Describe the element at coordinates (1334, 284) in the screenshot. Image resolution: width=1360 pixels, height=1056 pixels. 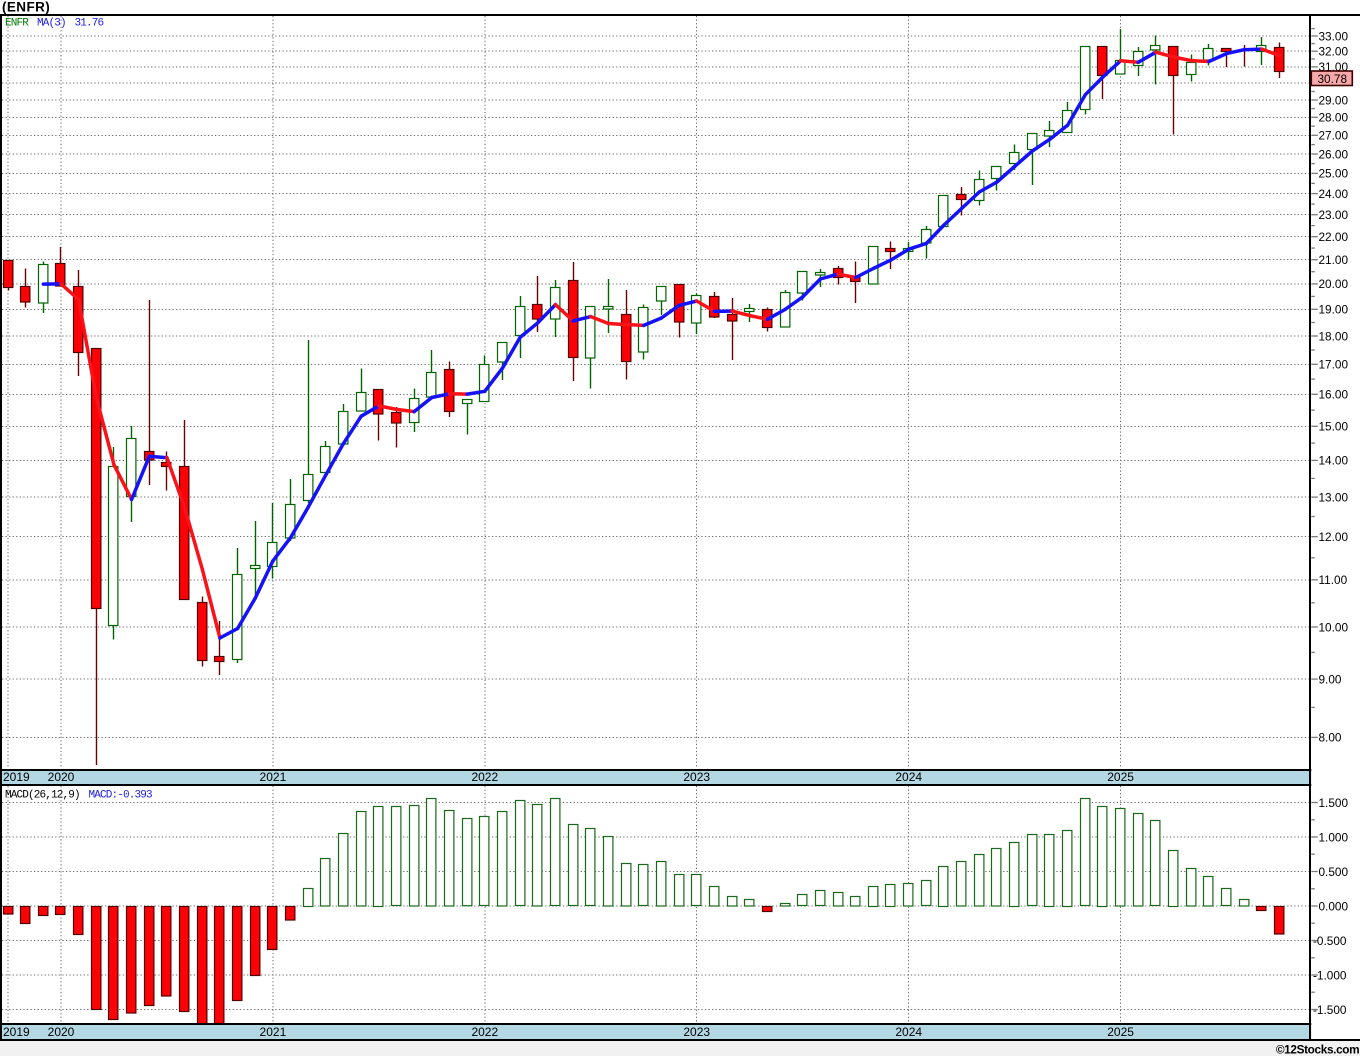
I see `svg-text: 20.00` at that location.